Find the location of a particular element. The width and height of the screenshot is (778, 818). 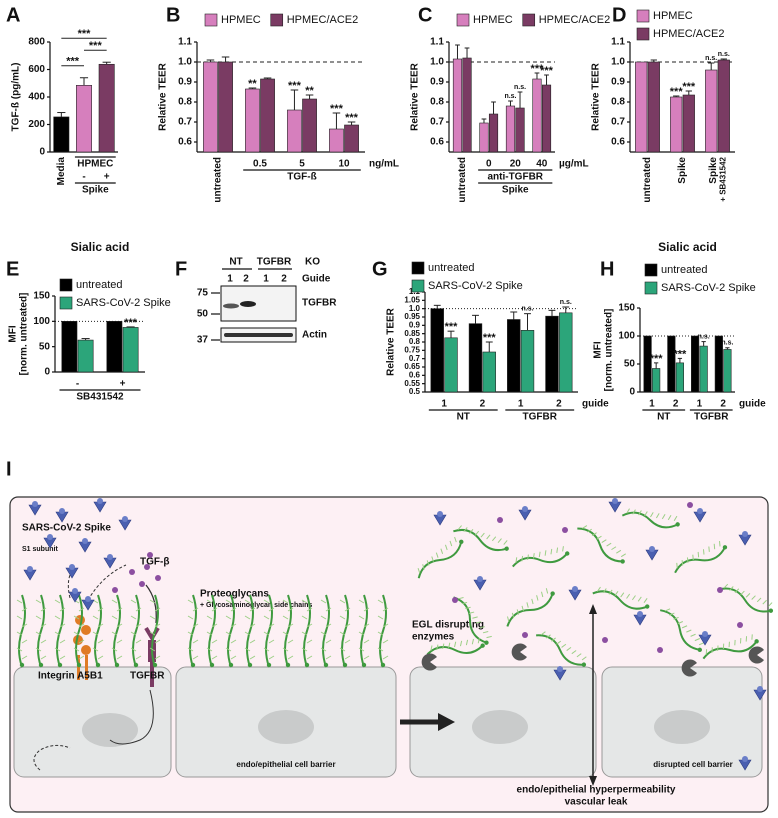

blot-strip is located at coordinates (258, 303).